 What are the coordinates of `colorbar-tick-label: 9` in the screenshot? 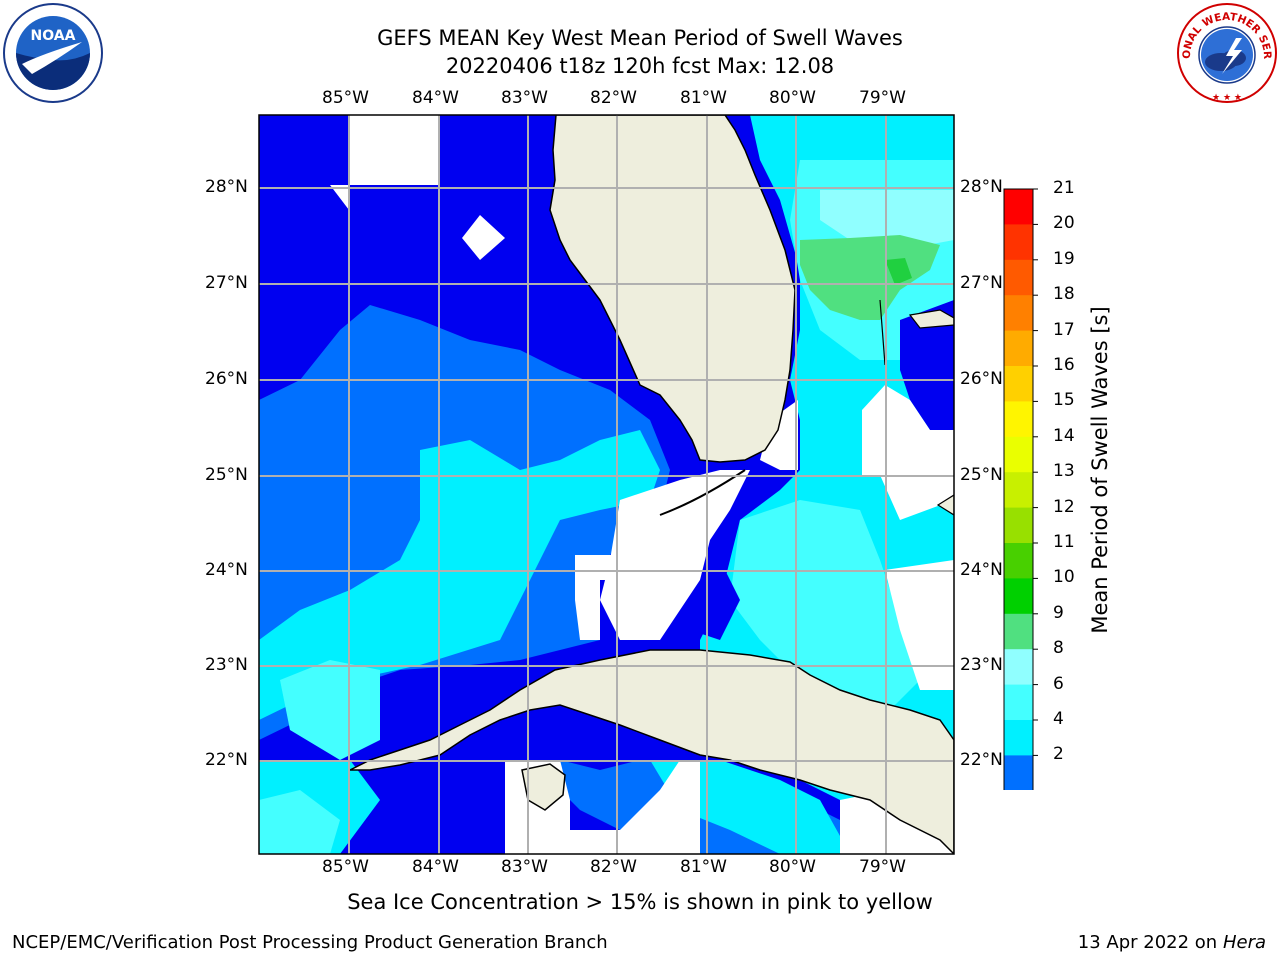 It's located at (1058, 612).